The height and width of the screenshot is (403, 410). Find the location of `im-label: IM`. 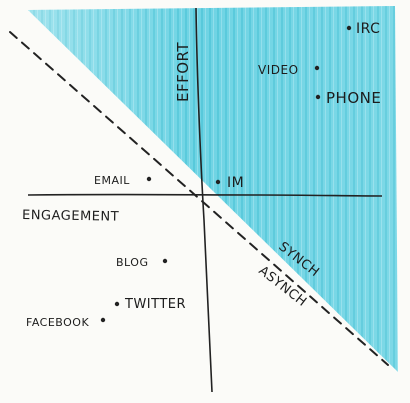

im-label: IM is located at coordinates (235, 183).